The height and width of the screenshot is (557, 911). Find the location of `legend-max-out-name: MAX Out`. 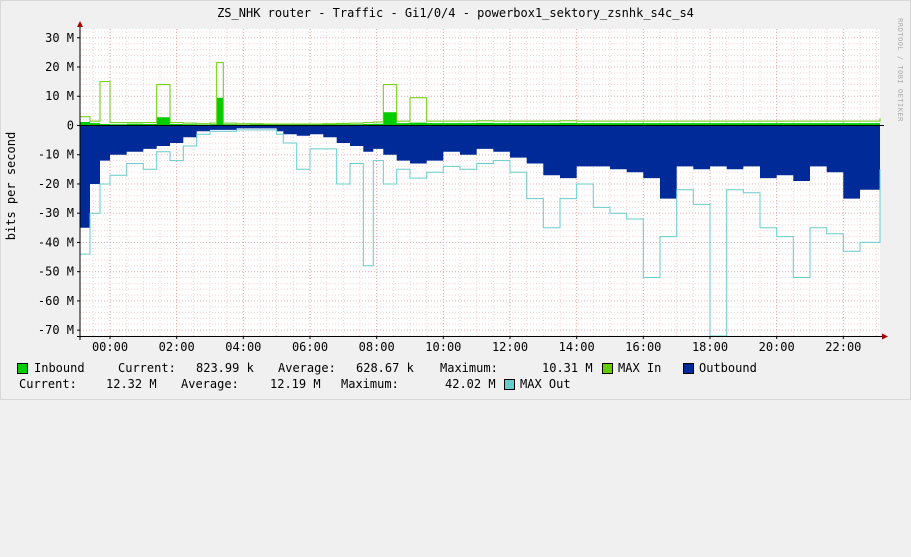

legend-max-out-name: MAX Out is located at coordinates (545, 384).